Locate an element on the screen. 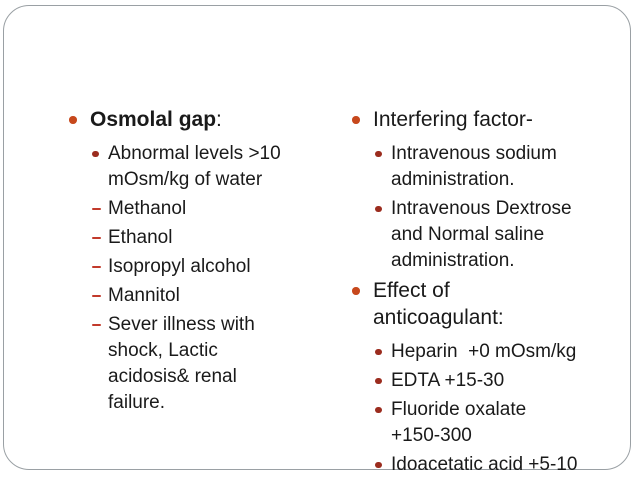  list-item: Fluoride oxalate +150-300 is located at coordinates (506, 423).